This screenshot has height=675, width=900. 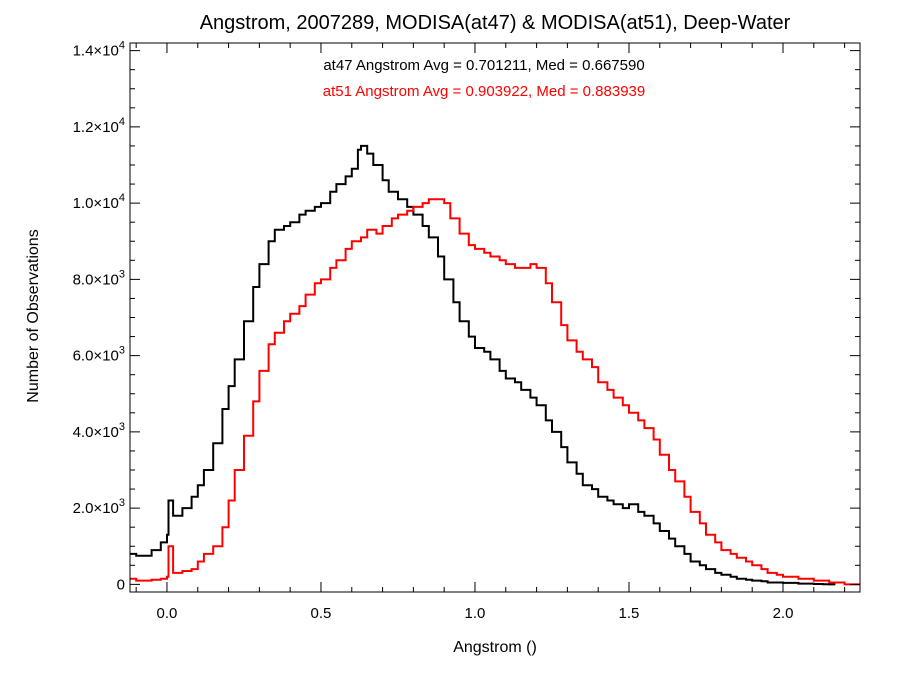 I want to click on y-tick-label: 2.0×10³, so click(x=99, y=507).